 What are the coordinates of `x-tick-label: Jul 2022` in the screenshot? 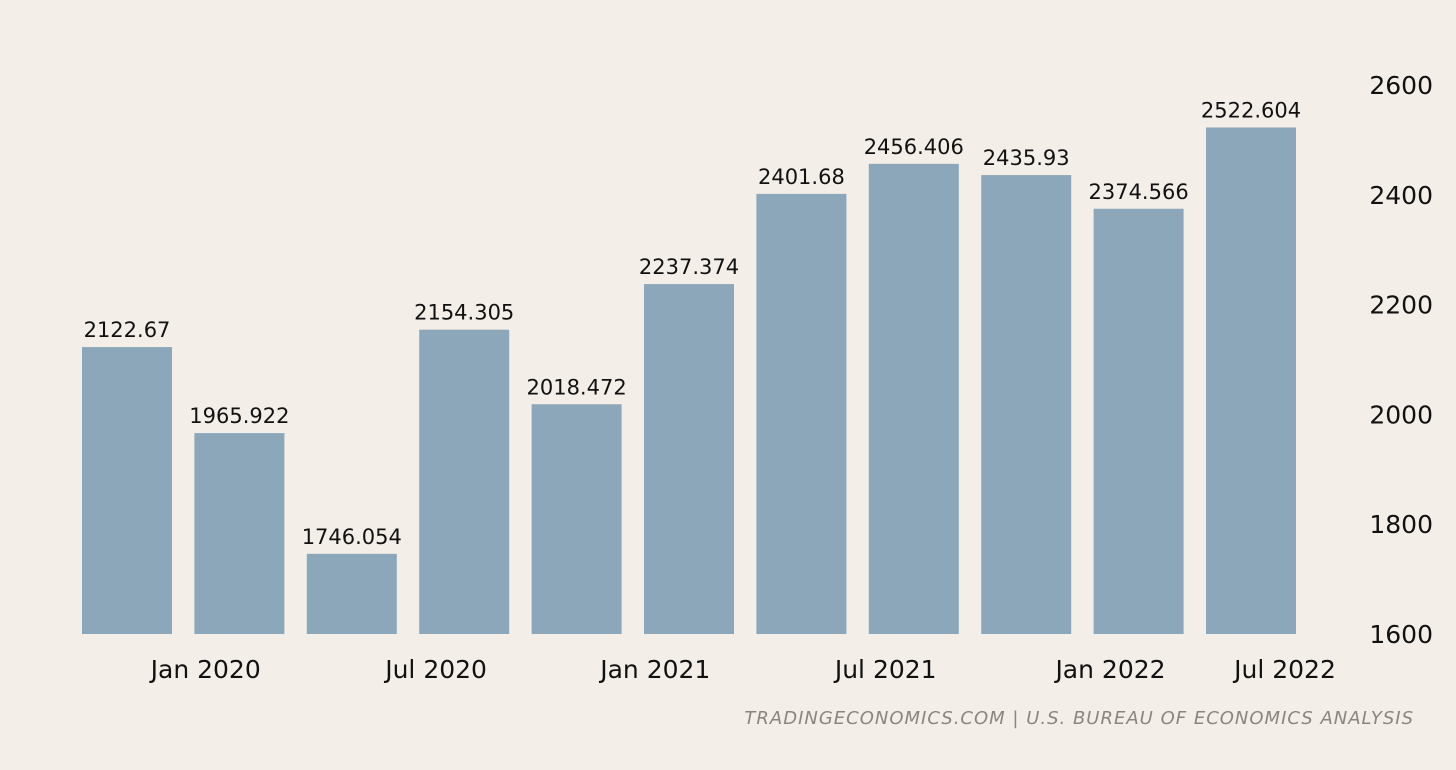 It's located at (1284, 669).